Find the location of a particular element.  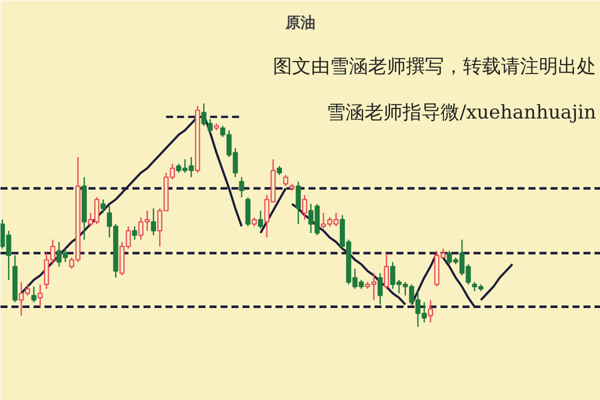

chart-title: 原油 is located at coordinates (300, 23).